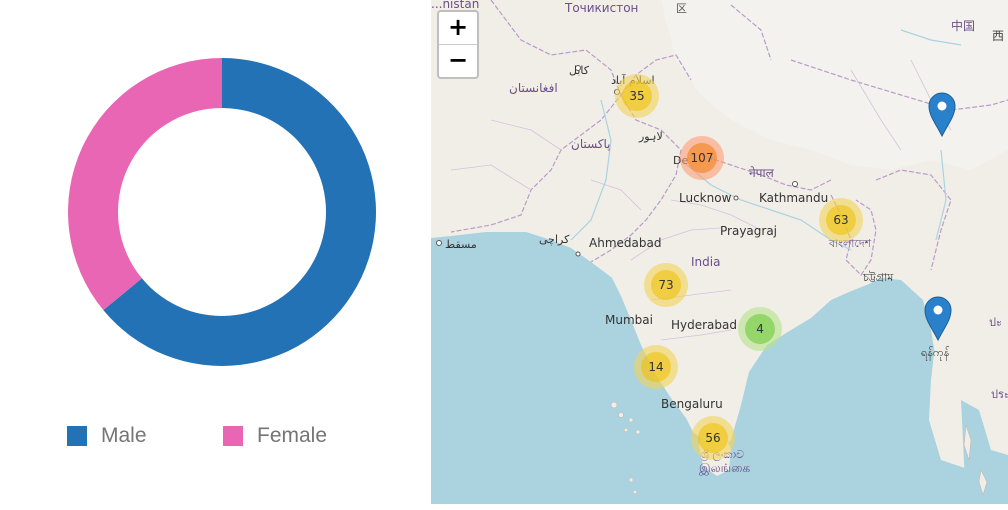 The image size is (1008, 510). What do you see at coordinates (461, 244) in the screenshot?
I see `label-muscat: مسقط` at bounding box center [461, 244].